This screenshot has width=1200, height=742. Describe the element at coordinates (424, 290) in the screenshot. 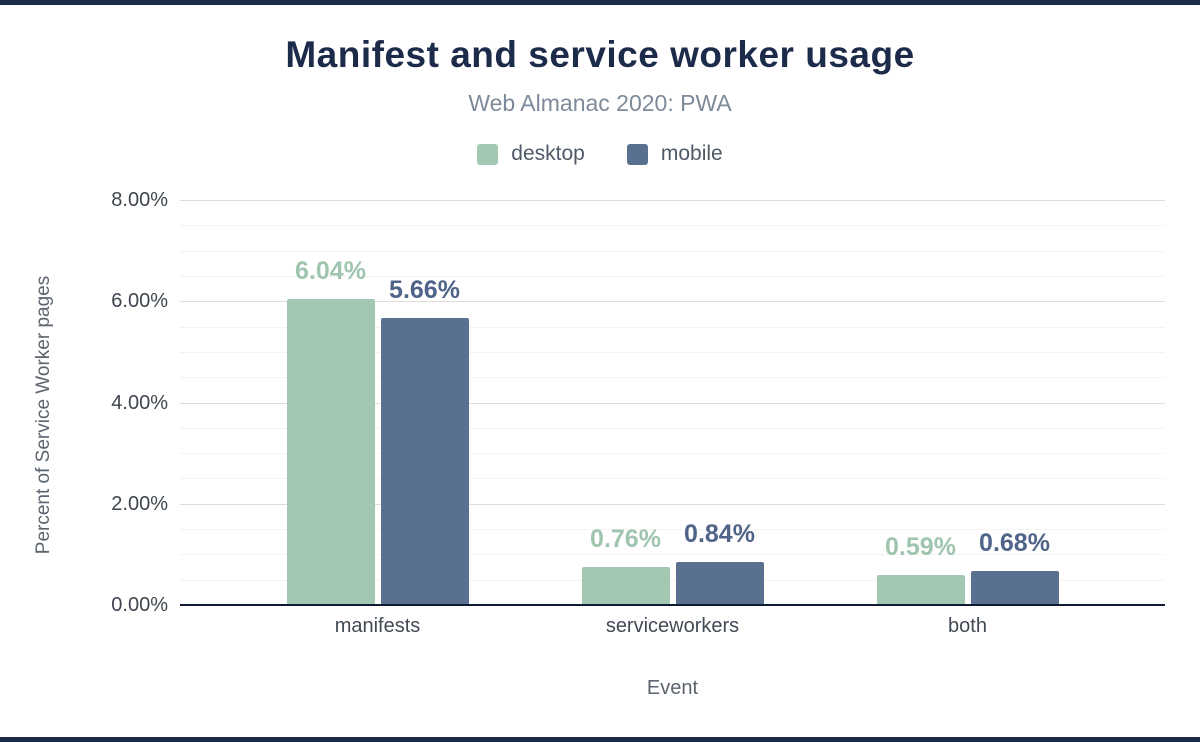

I see `bar-value-label-mobile-manifests: 5.66%` at that location.